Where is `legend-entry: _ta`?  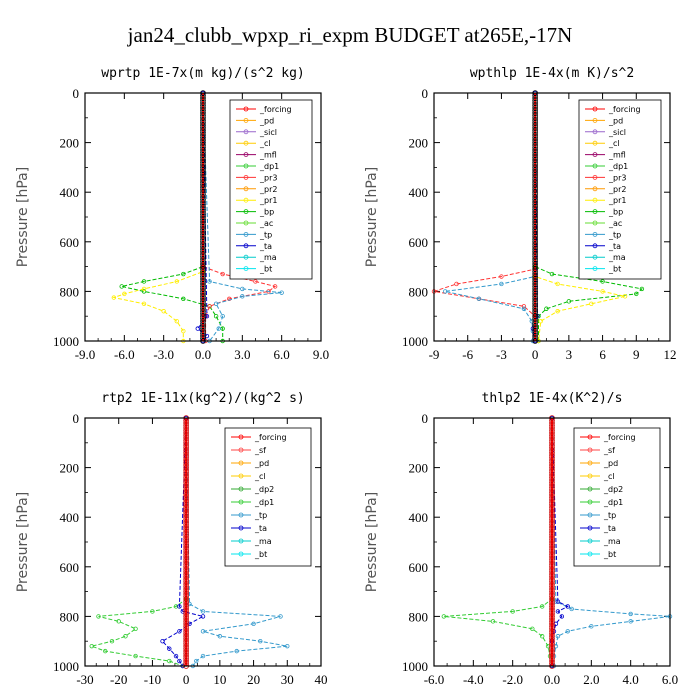
legend-entry: _ta is located at coordinates (614, 246).